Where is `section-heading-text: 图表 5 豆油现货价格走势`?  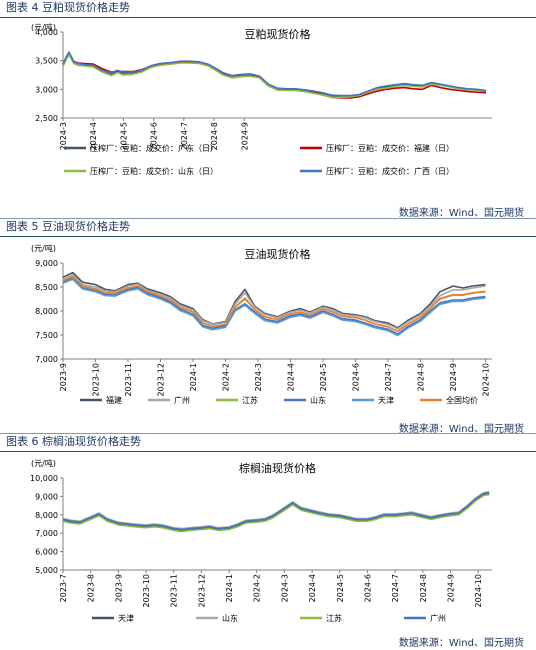 section-heading-text: 图表 5 豆油现货价格走势 is located at coordinates (68, 226).